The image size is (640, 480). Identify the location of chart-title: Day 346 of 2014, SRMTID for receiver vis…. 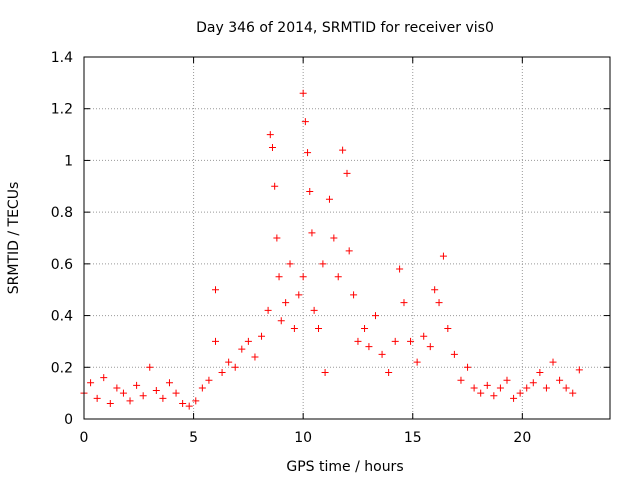
(345, 28).